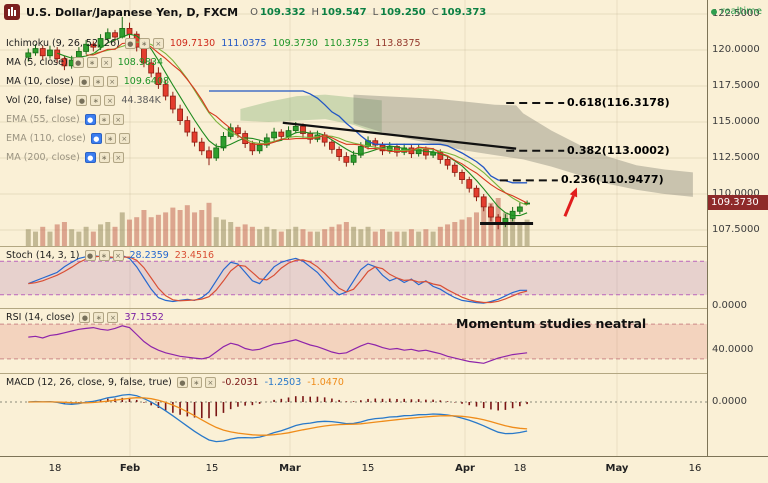  I want to click on indicator-legend-row: MA (5, close) ● ∗ × 108.9834, so click(84, 62).